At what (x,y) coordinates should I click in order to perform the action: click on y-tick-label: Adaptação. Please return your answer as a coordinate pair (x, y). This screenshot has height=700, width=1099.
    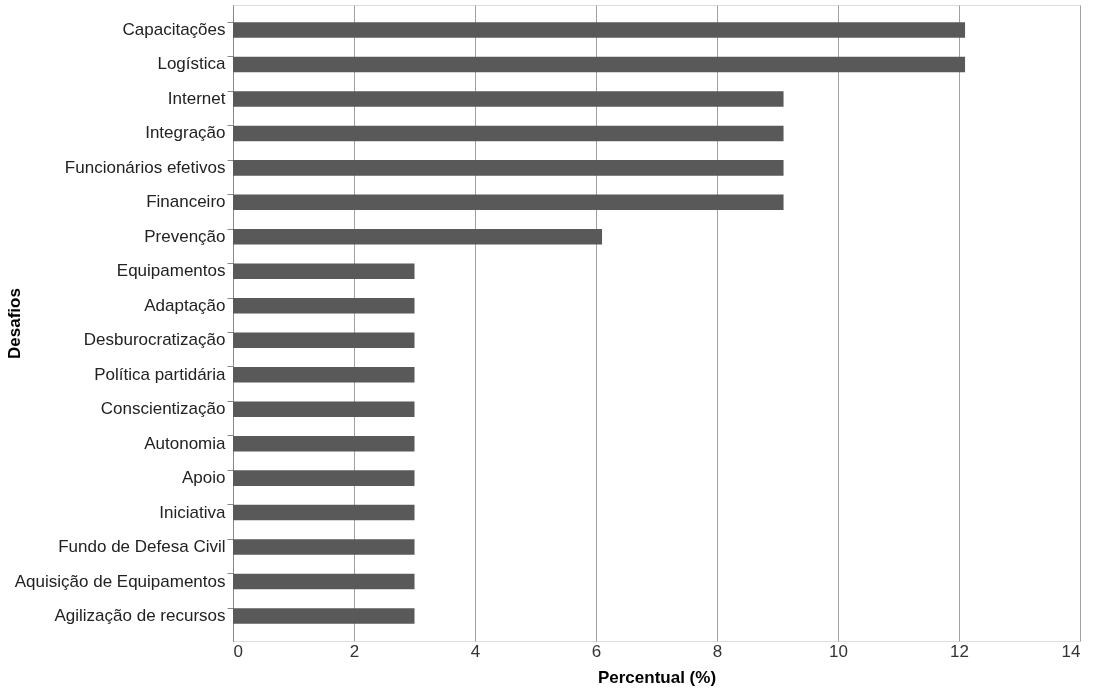
    Looking at the image, I should click on (185, 305).